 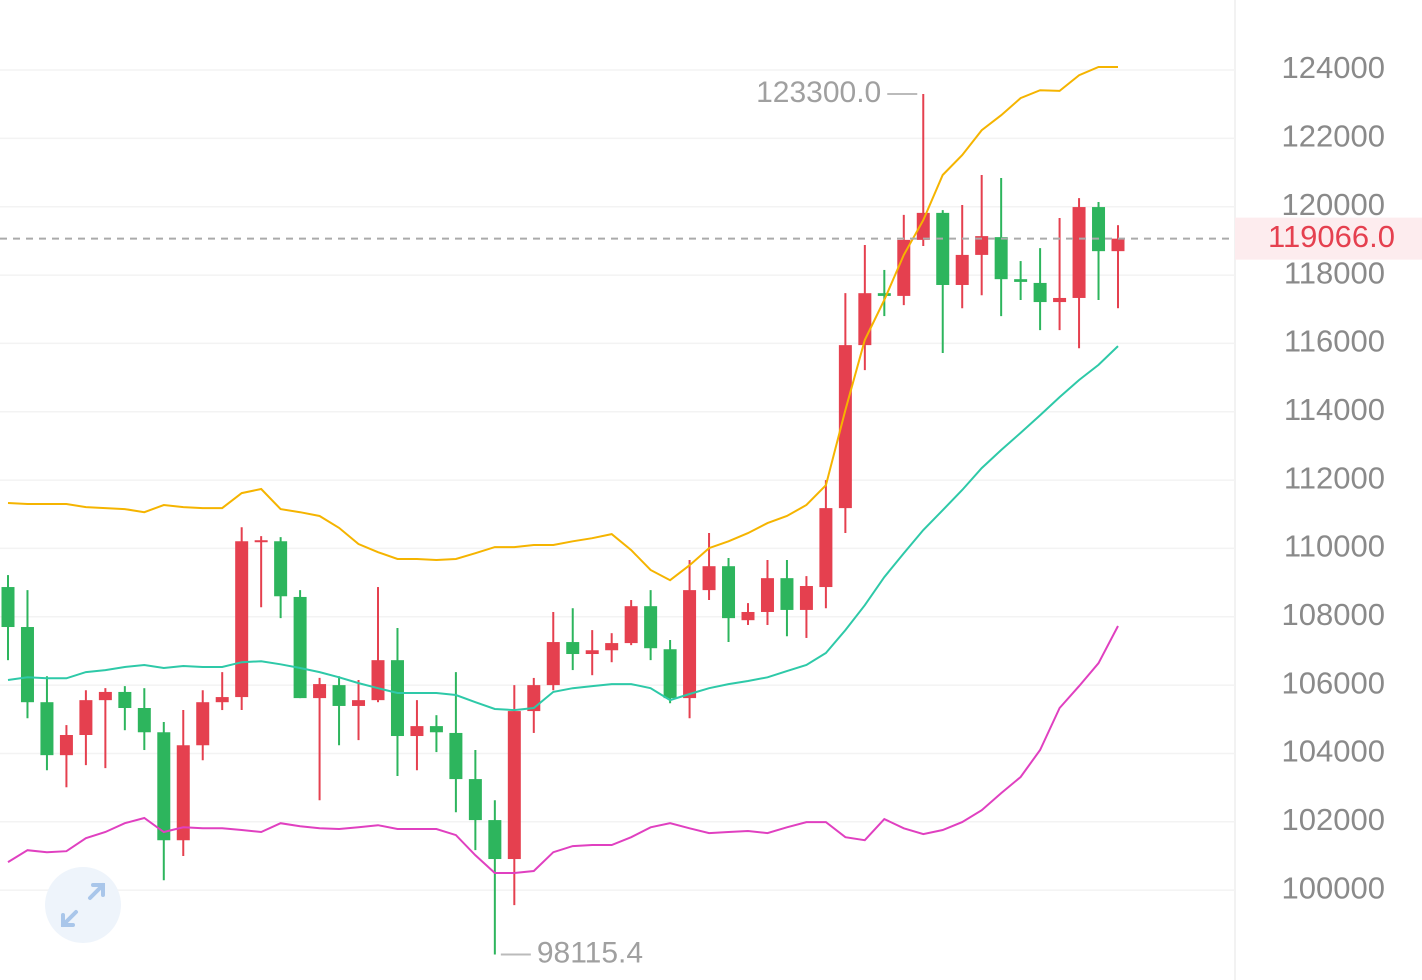 I want to click on y-tick-label: 106000, so click(x=1333, y=682).